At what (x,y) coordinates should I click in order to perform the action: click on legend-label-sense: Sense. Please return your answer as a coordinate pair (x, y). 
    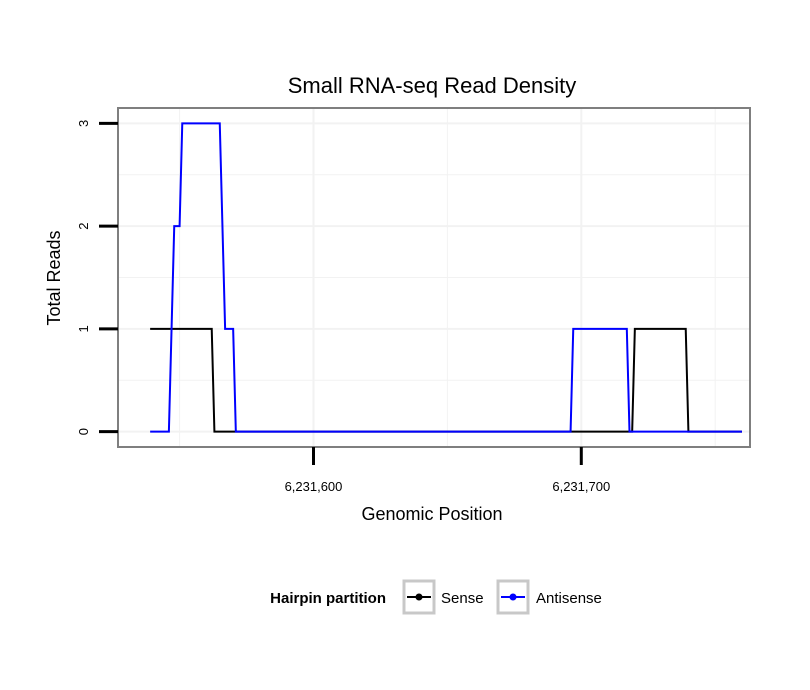
    Looking at the image, I should click on (462, 598).